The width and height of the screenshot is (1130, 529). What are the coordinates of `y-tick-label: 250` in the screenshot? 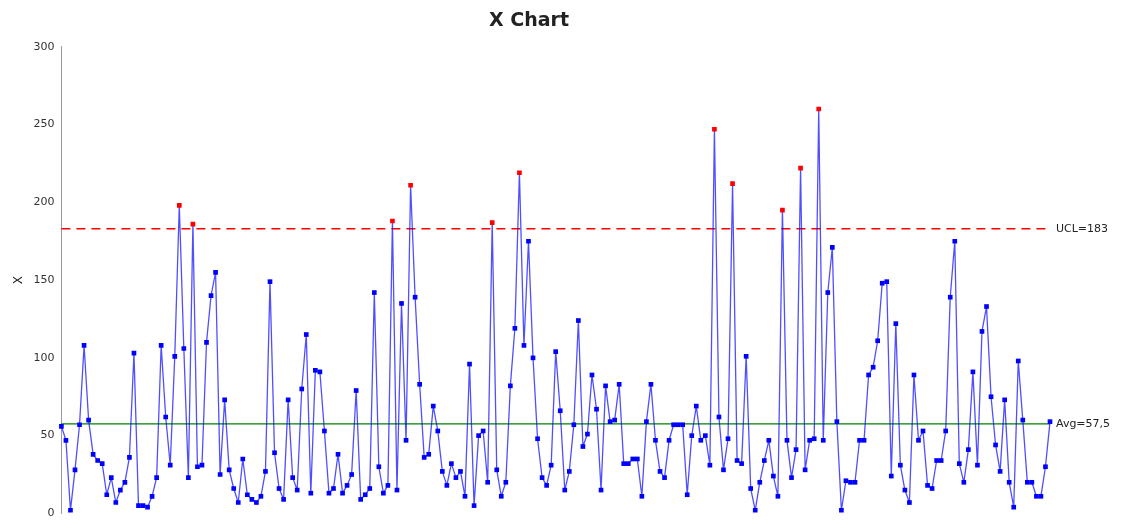 It's located at (44, 124).